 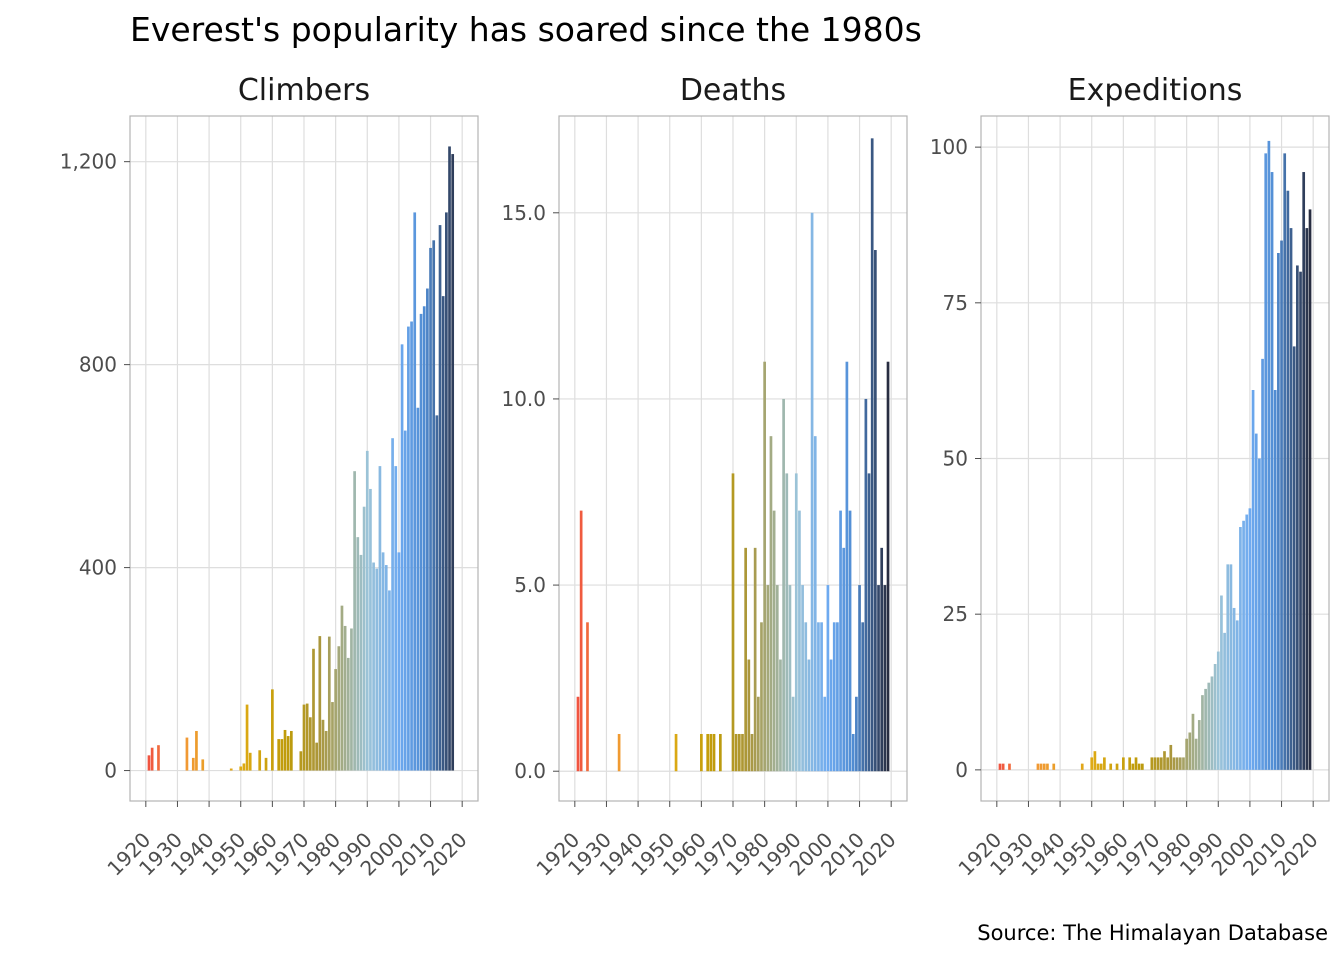 I want to click on y-tick-label: 100, so click(x=949, y=147).